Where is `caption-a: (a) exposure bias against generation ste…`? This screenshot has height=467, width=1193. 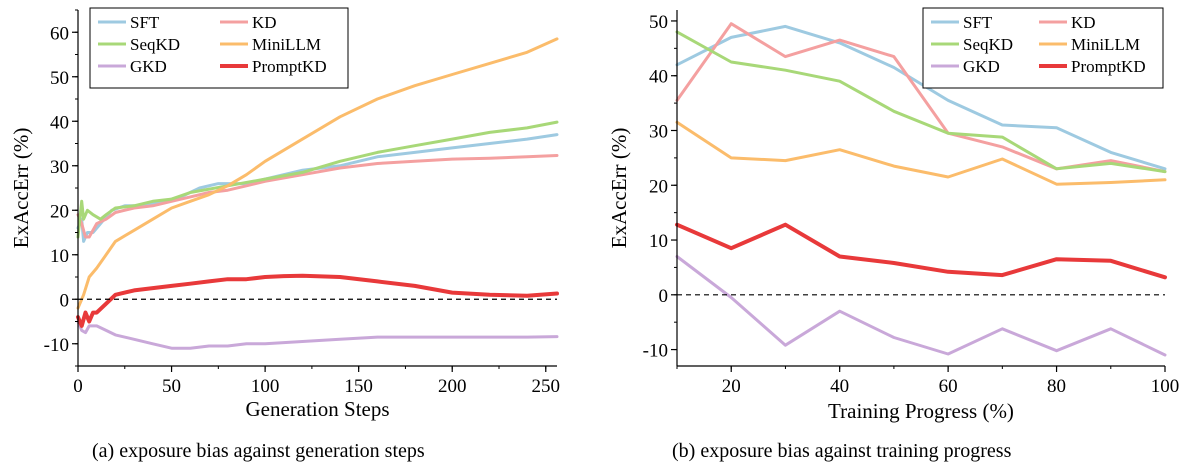 caption-a: (a) exposure bias against generation ste… is located at coordinates (258, 451).